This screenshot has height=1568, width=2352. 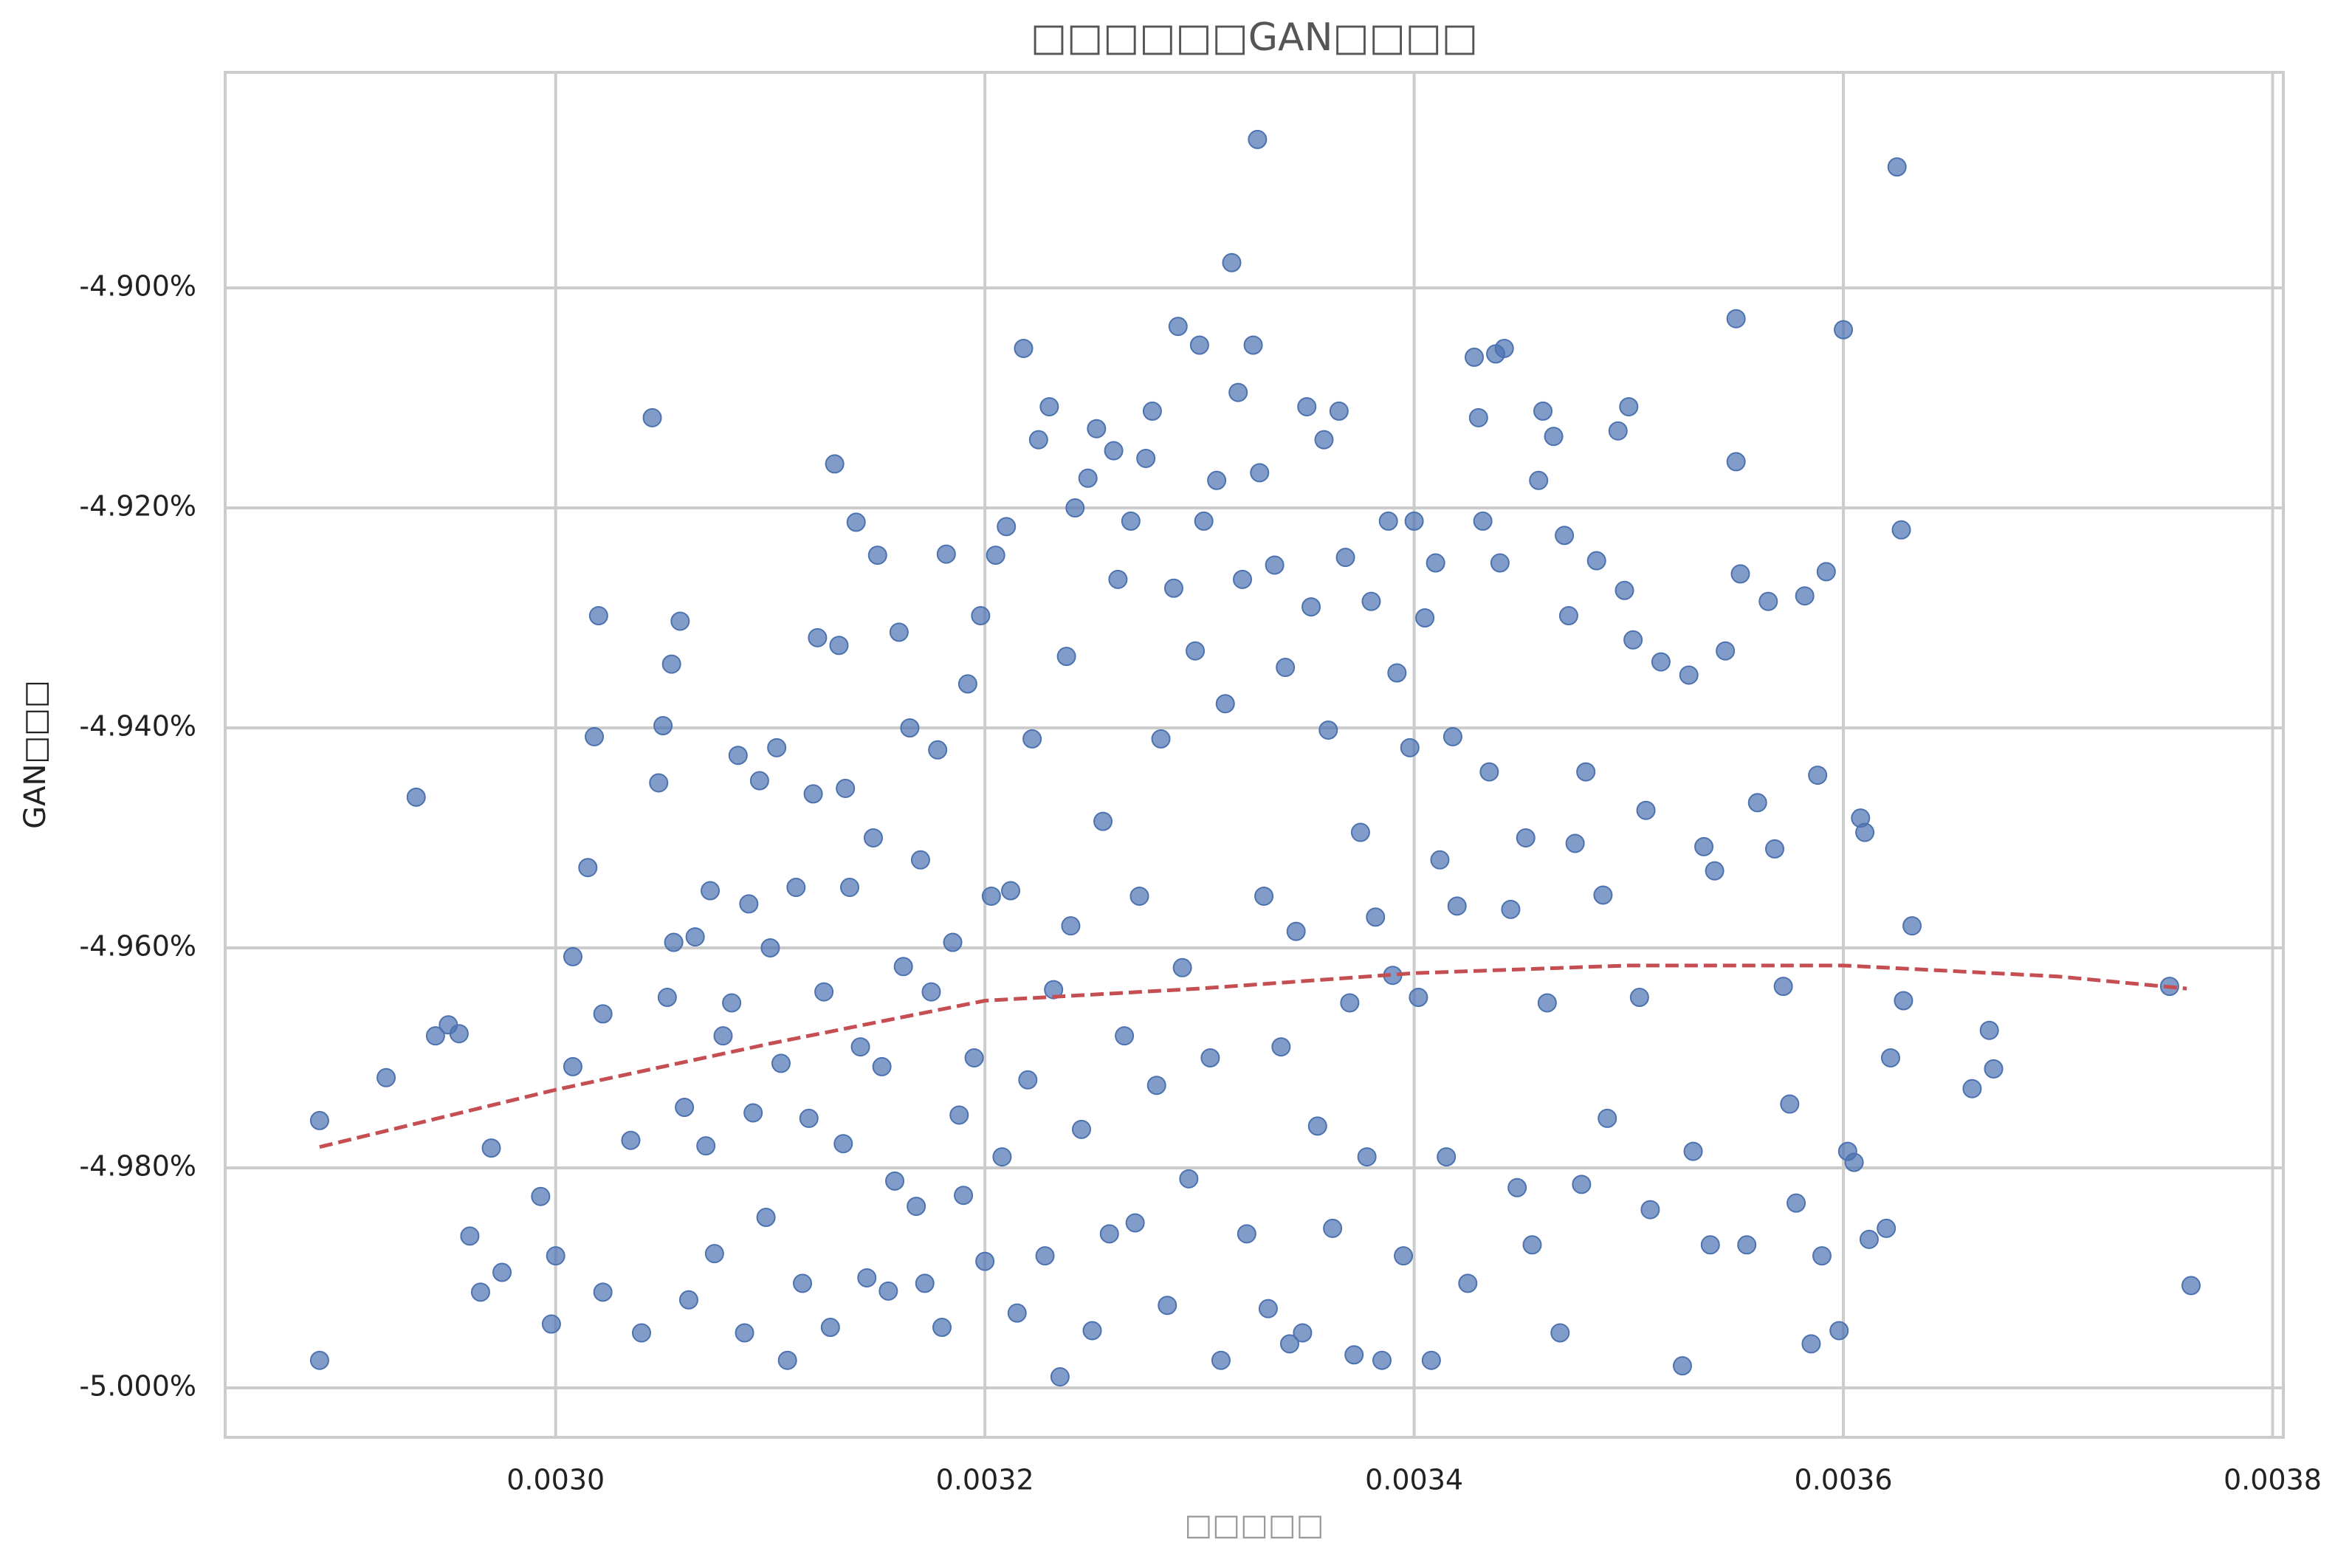 What do you see at coordinates (35, 754) in the screenshot?
I see `y-axis-label: GAN□□□` at bounding box center [35, 754].